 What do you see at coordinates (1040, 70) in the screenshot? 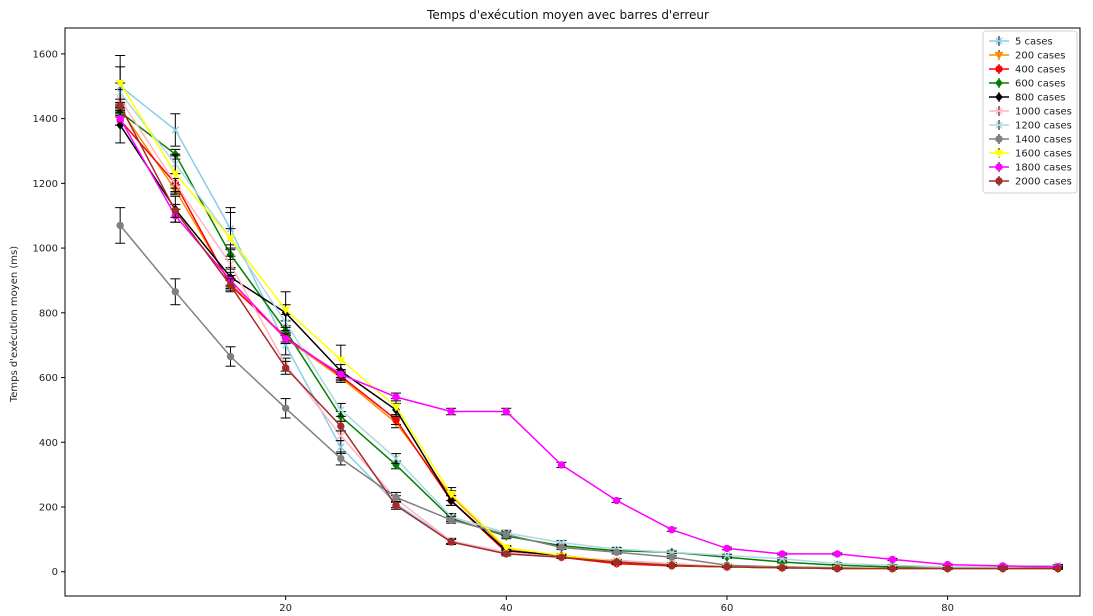
I see `legend-label: 400 cases` at bounding box center [1040, 70].